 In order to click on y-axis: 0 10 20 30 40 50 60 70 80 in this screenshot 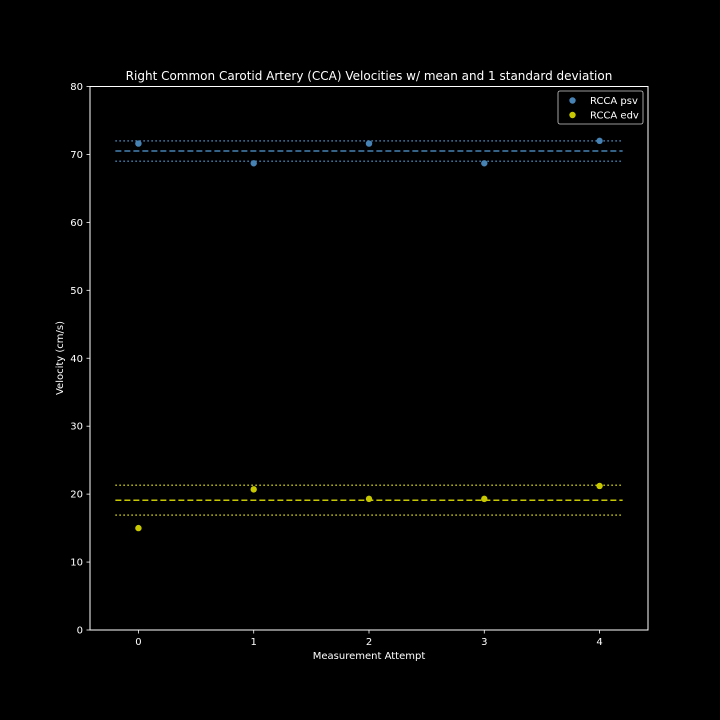, I will do `click(80, 359)`.